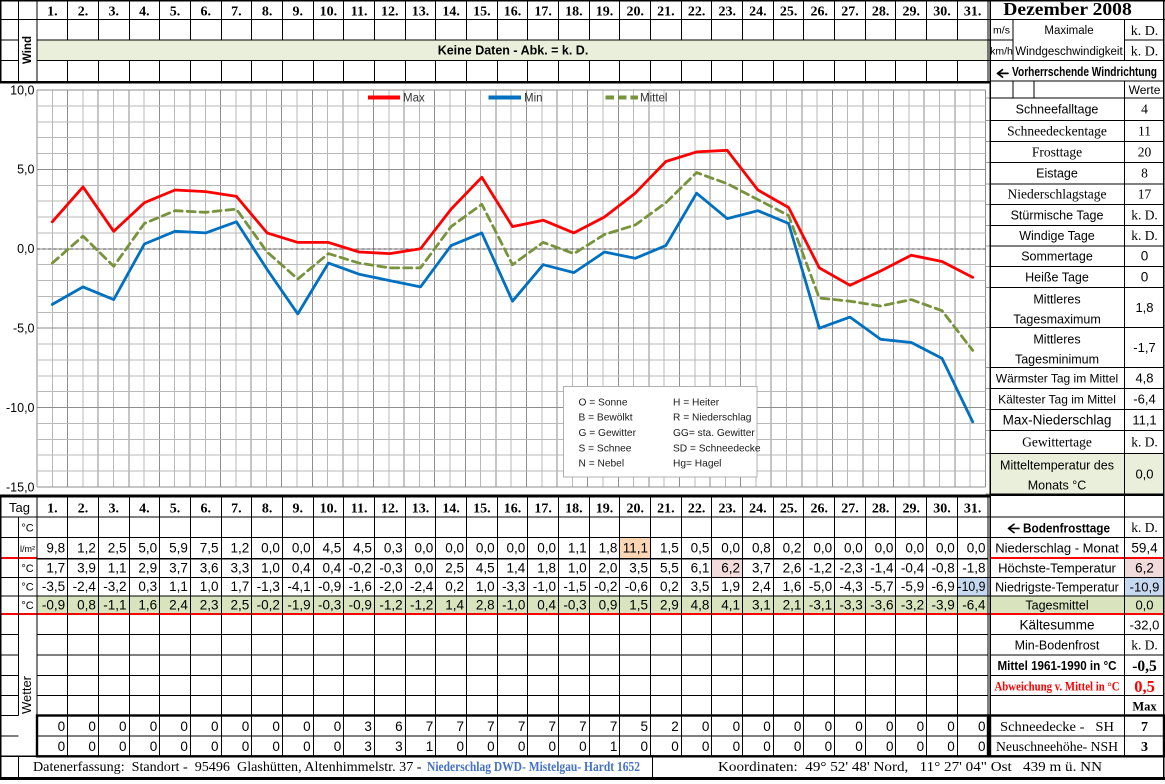 Image resolution: width=1165 pixels, height=784 pixels. What do you see at coordinates (1145, 586) in the screenshot?
I see `svg-text: -10,9` at bounding box center [1145, 586].